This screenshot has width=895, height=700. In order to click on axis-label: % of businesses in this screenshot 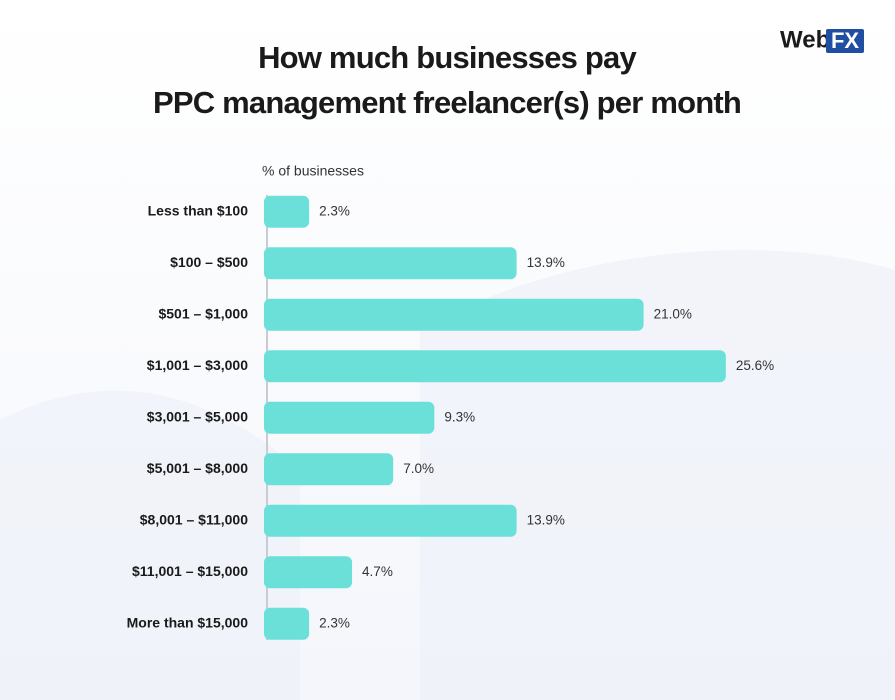, I will do `click(313, 171)`.